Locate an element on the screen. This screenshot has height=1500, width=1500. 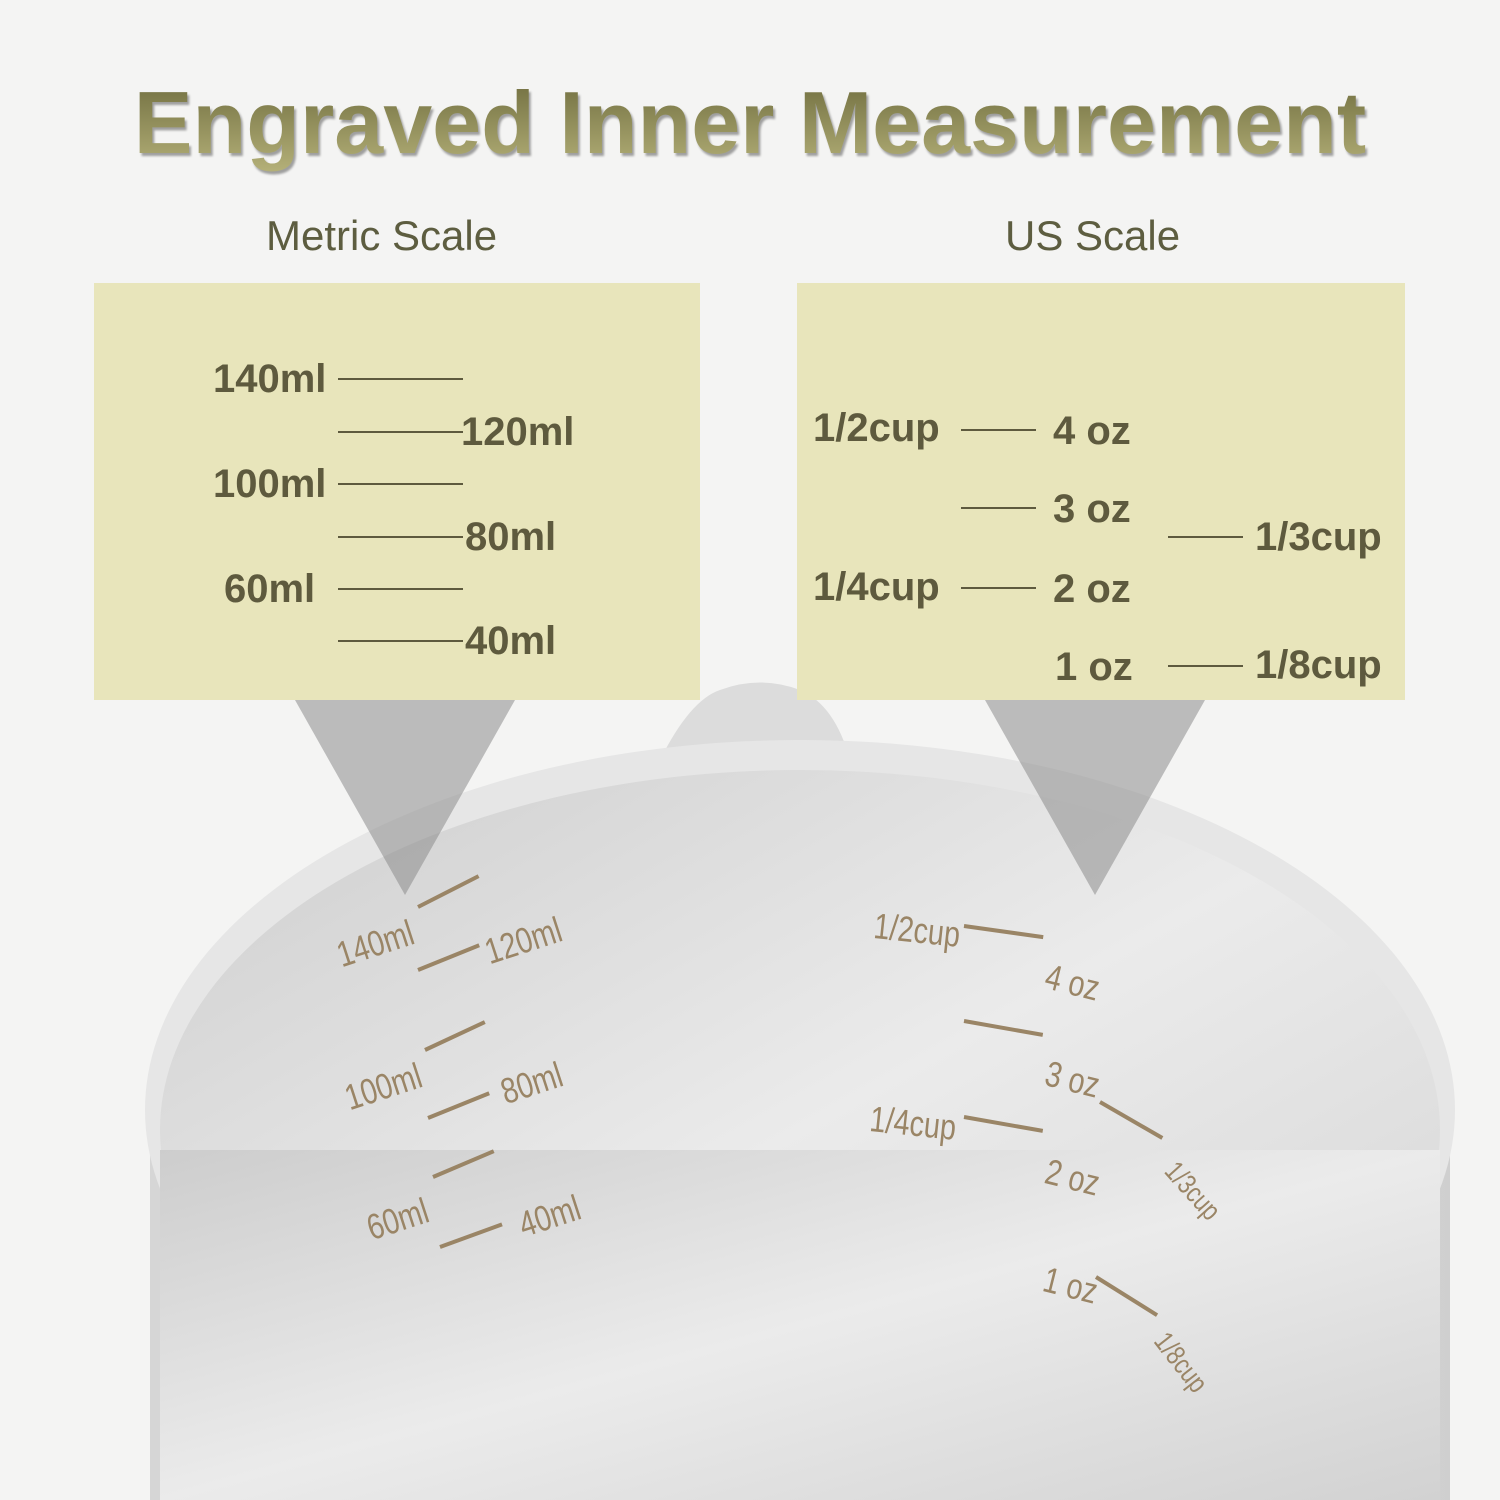
engraved-label: 1/2cup is located at coordinates (917, 930).